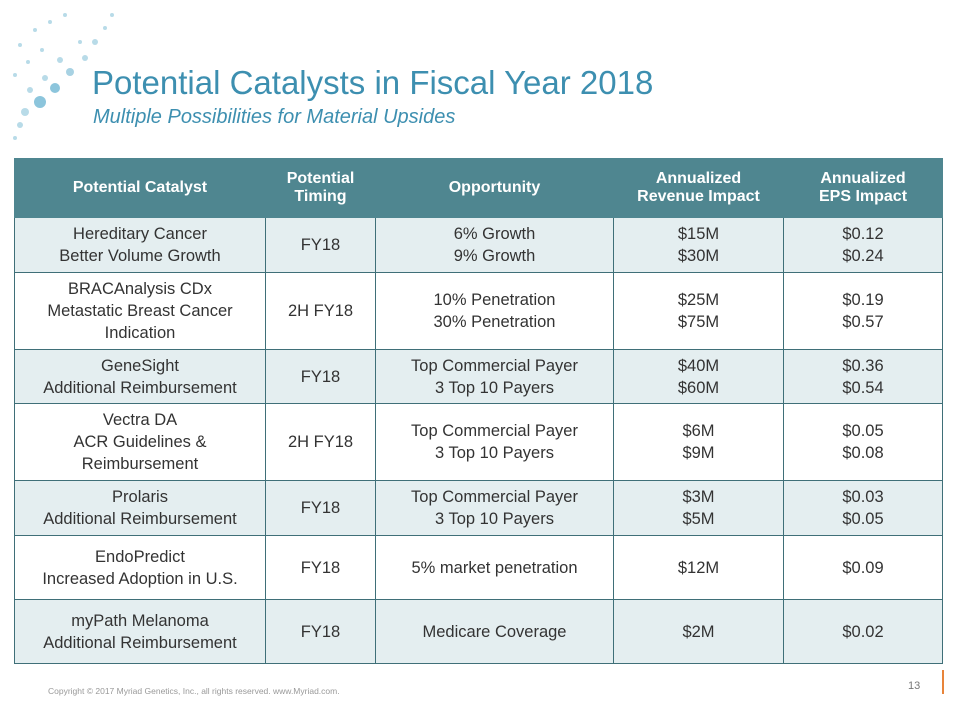  Describe the element at coordinates (140, 620) in the screenshot. I see `cell-line: myPath Melanoma` at that location.